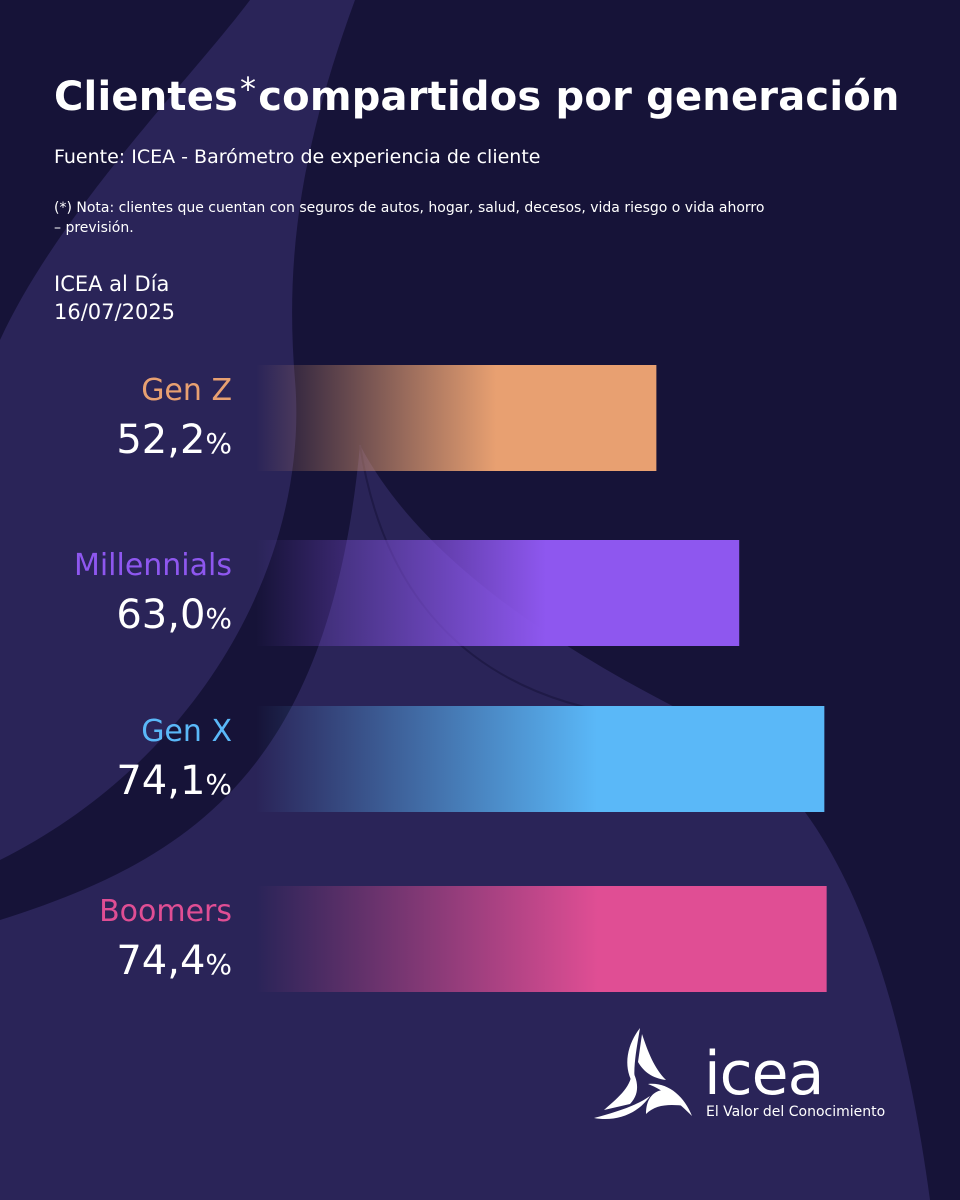  I want to click on category-label-boomers: Boomers, so click(165, 911).